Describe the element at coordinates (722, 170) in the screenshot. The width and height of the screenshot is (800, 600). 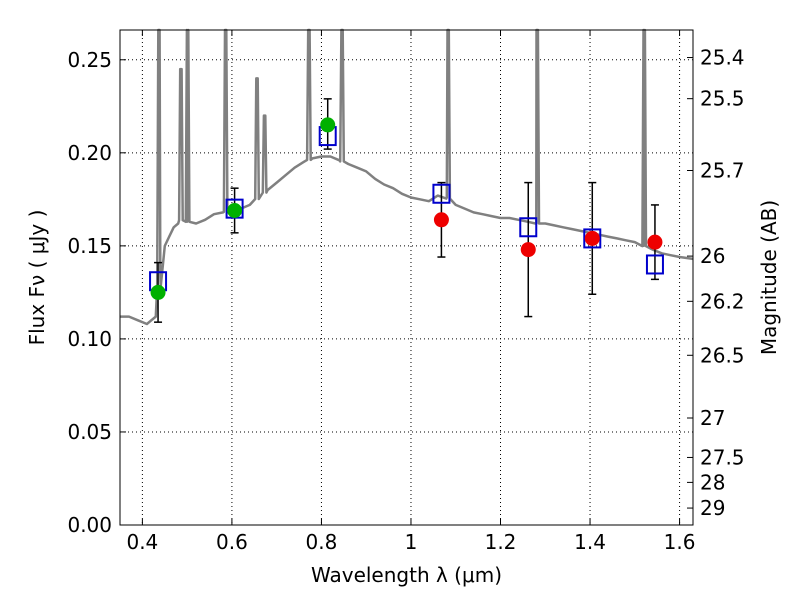
I see `mag-tick-label: 25.7` at that location.